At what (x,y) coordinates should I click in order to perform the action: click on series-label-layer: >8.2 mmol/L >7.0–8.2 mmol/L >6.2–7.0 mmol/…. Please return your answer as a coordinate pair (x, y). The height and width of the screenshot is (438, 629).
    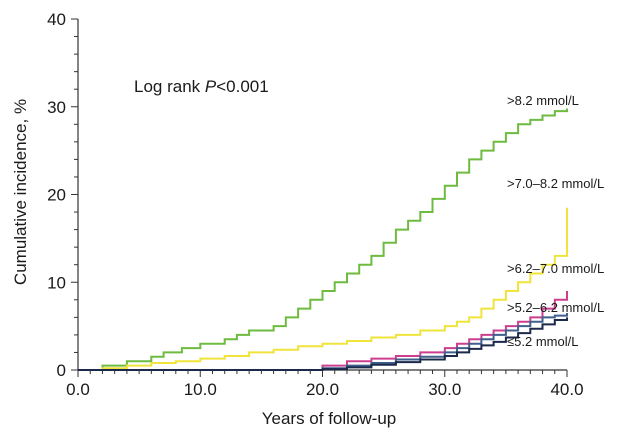
    Looking at the image, I should click on (555, 221).